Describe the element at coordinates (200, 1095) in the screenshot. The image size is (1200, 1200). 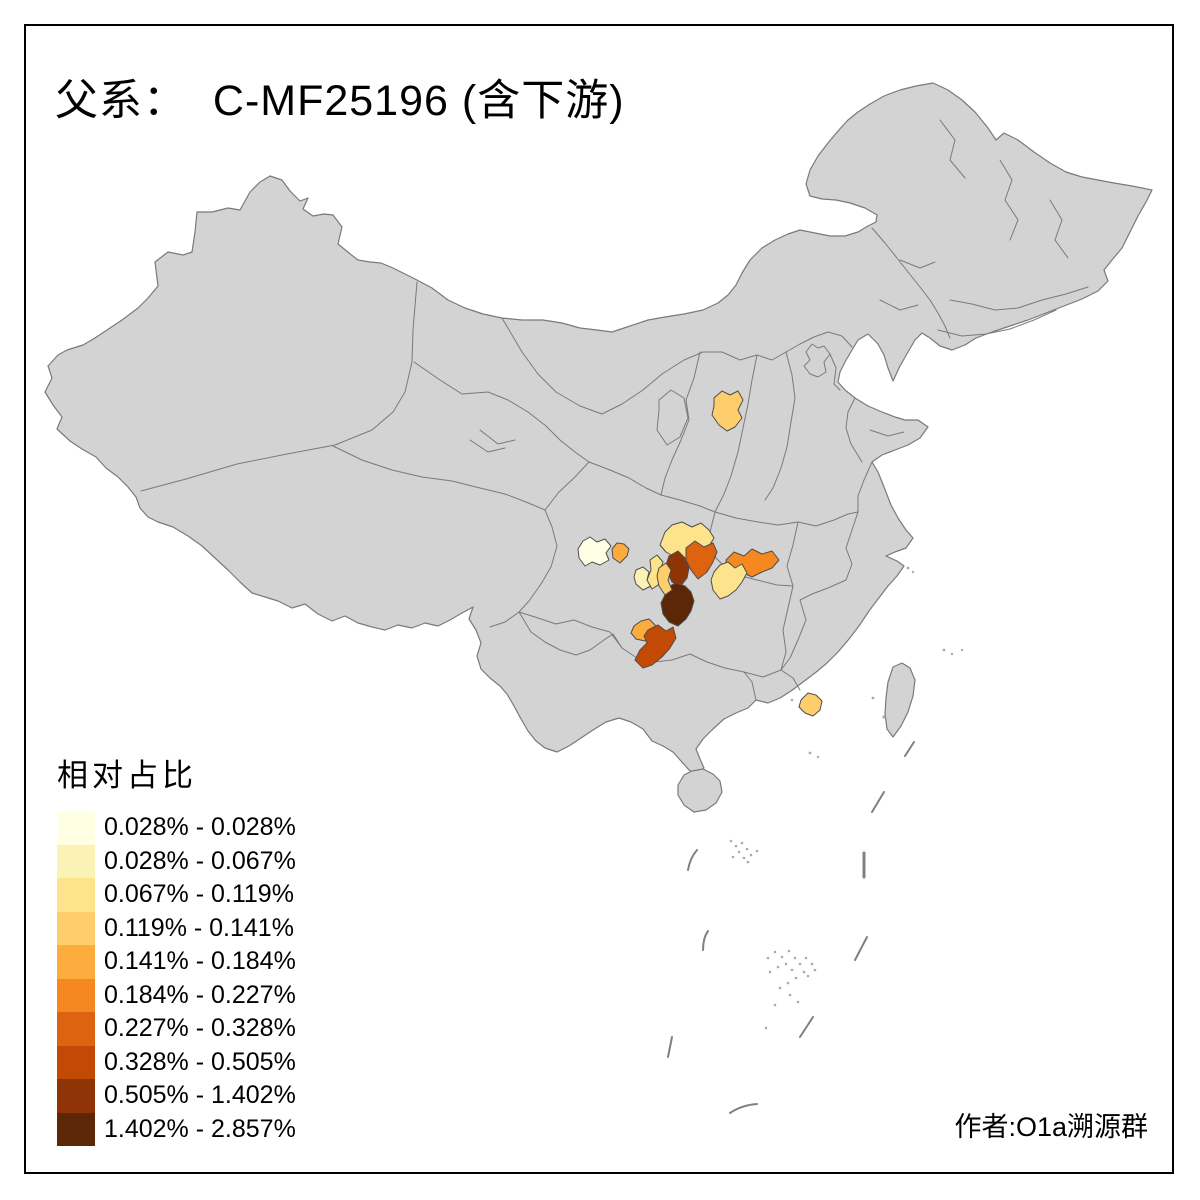
I see `legend-label: 0.505% - 1.402%` at that location.